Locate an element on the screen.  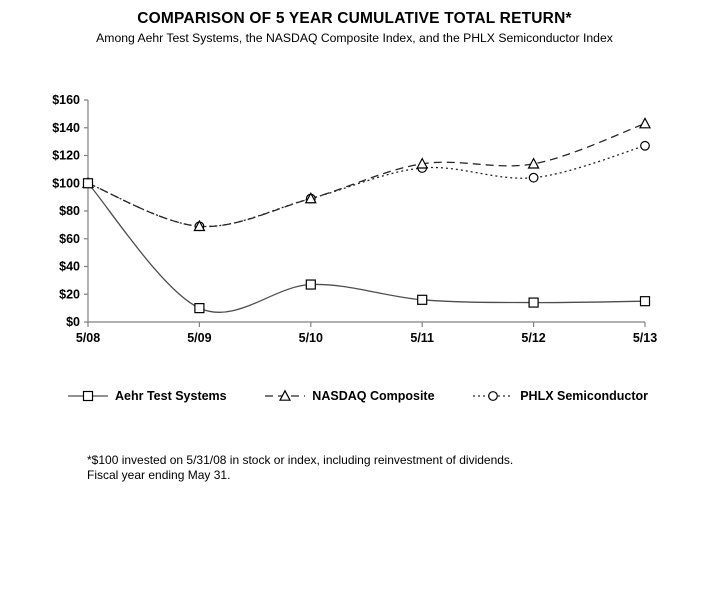
legend-label: PHLX Semiconductor is located at coordinates (584, 396).